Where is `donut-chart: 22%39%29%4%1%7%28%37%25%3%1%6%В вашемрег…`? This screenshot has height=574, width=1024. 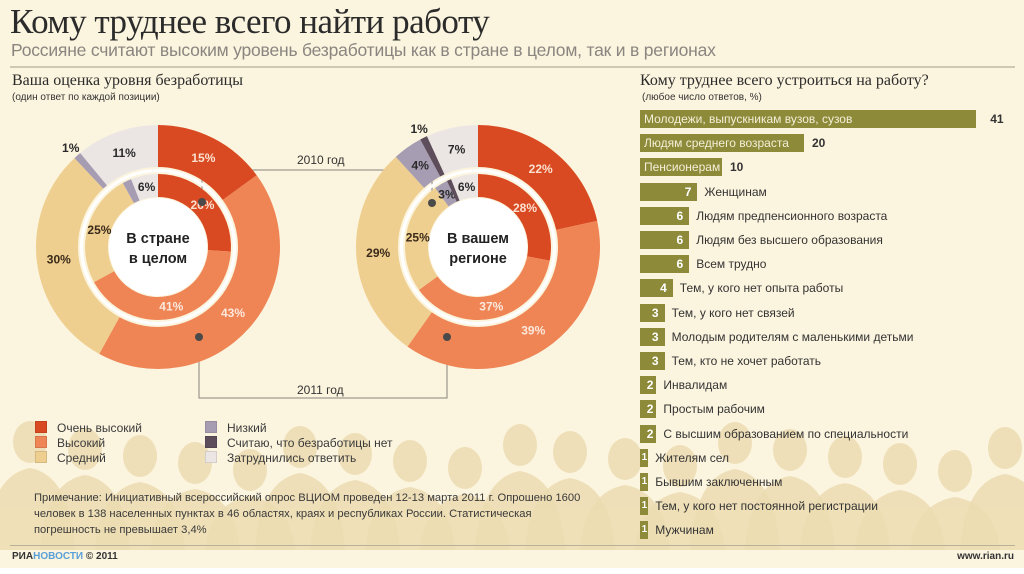 donut-chart: 22%39%29%4%1%7%28%37%25%3%1%6%В вашемрег… is located at coordinates (478, 245).